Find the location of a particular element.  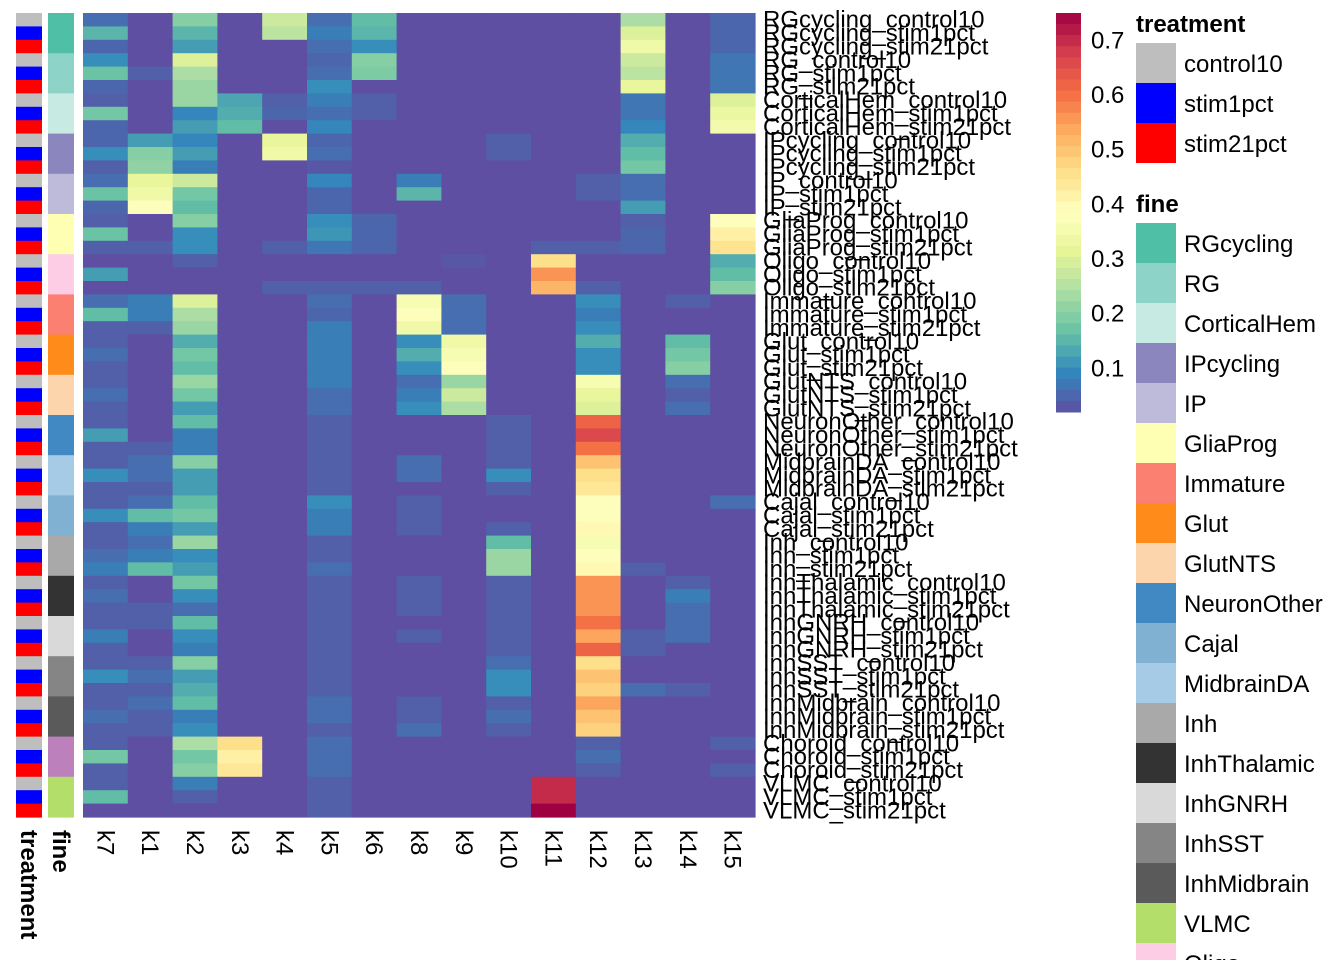

row-label: VLMC_stim1pct is located at coordinates (848, 797).